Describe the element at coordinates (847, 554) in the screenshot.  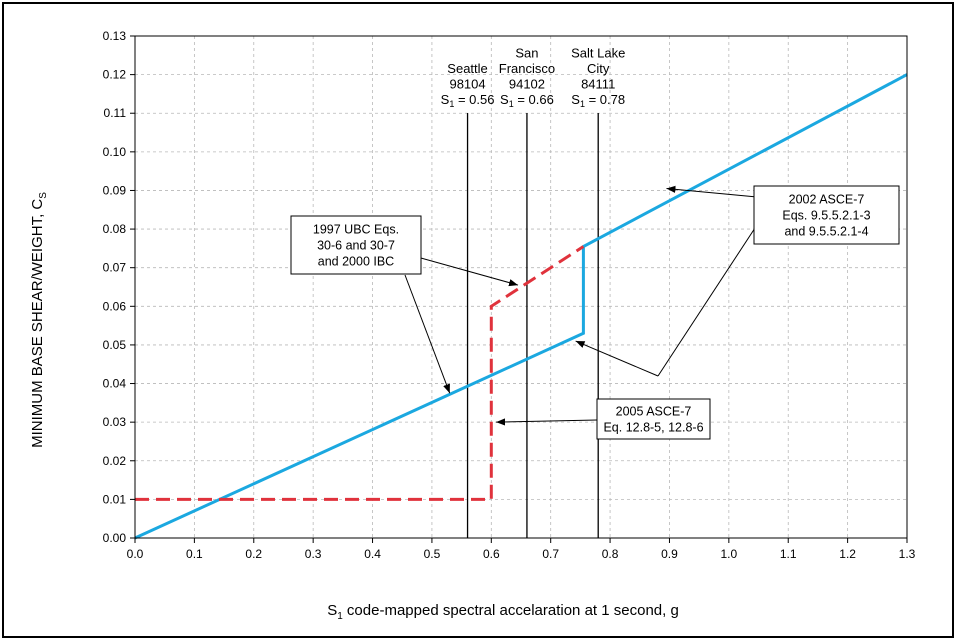
I see `x-tick-label: 1.2` at that location.